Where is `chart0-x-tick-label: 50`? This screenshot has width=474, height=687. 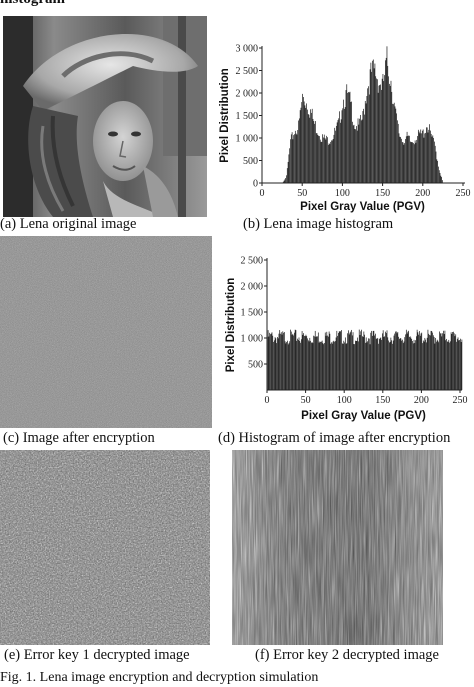
chart0-x-tick-label: 50 is located at coordinates (302, 193).